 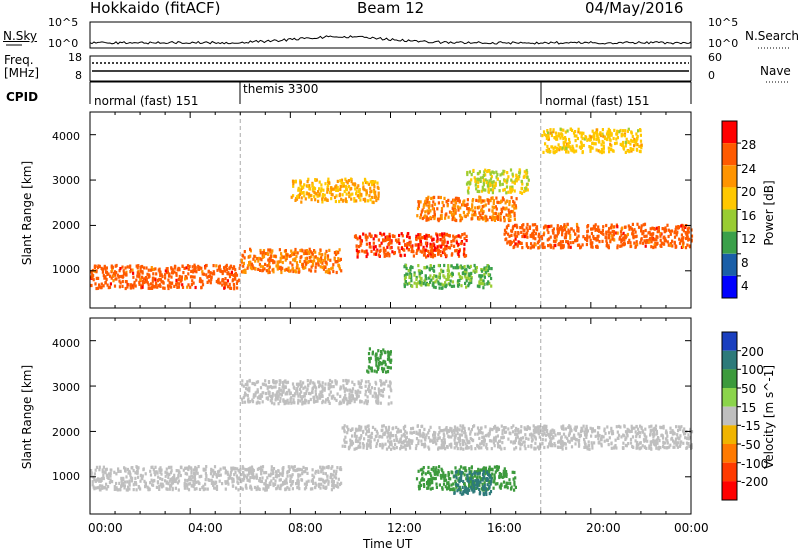 I want to click on nave-tick-bottom: 0, so click(x=711, y=75).